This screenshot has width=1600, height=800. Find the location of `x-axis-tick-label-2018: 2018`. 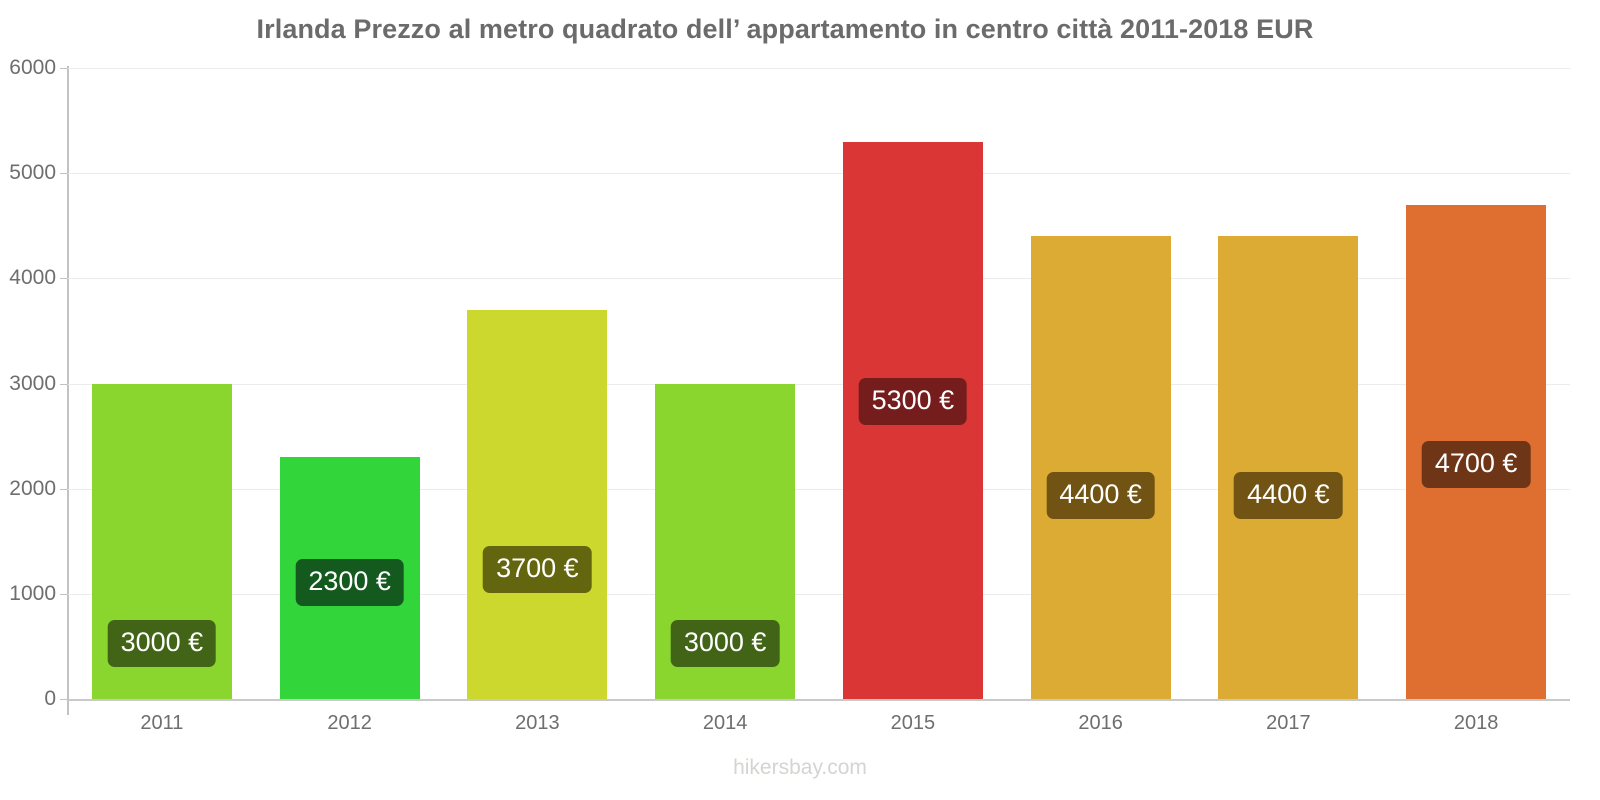

x-axis-tick-label-2018: 2018 is located at coordinates (1476, 723).